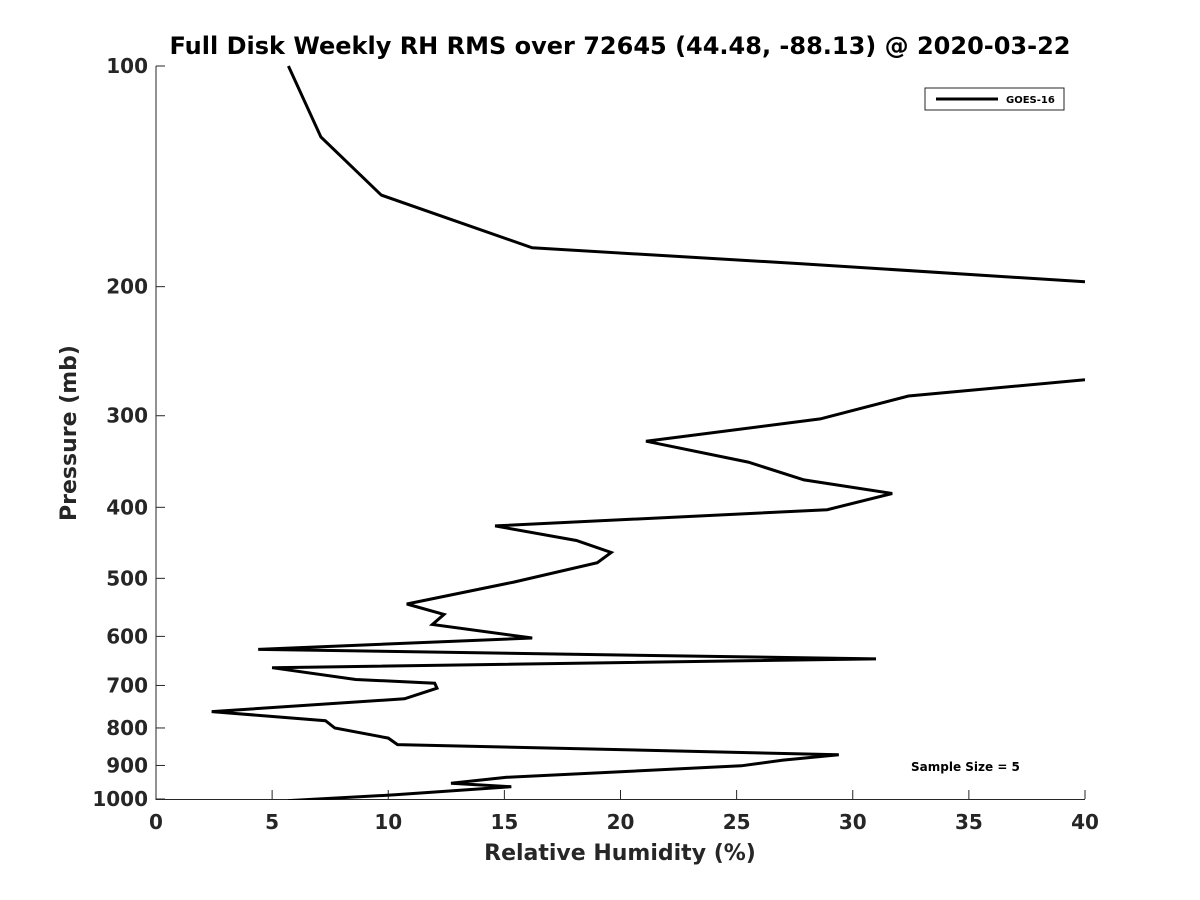 Image resolution: width=1200 pixels, height=900 pixels. I want to click on y-tick-label: 700, so click(127, 685).